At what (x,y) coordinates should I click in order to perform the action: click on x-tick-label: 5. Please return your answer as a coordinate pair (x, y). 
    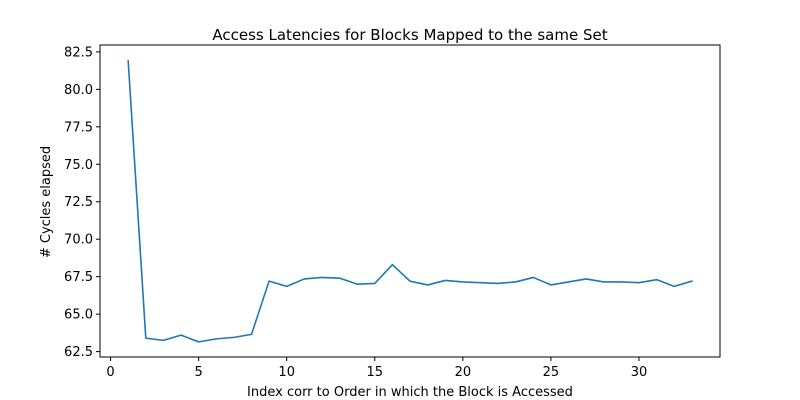
    Looking at the image, I should click on (198, 372).